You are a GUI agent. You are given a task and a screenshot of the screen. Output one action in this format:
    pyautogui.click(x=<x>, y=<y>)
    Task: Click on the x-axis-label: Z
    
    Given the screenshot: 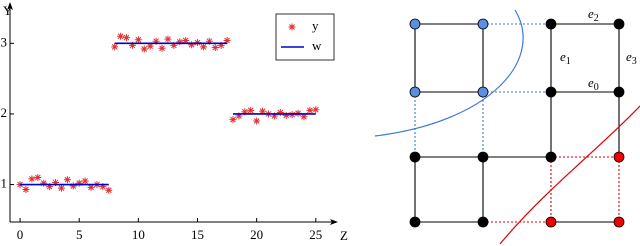 What is the action you would take?
    pyautogui.click(x=344, y=235)
    